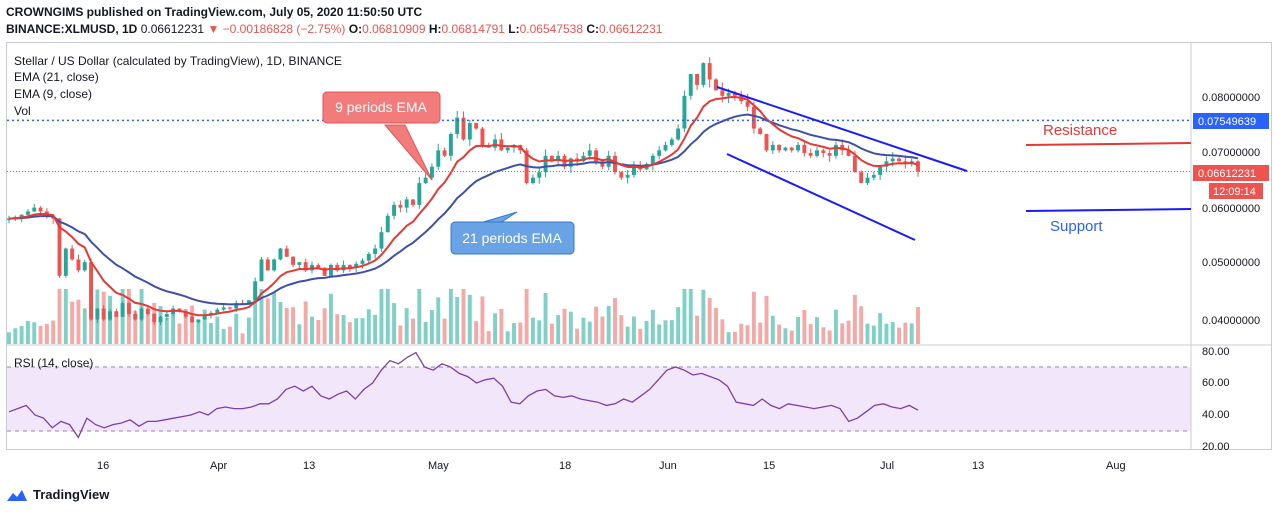  What do you see at coordinates (842, 129) in the screenshot?
I see `channel-upper-line` at bounding box center [842, 129].